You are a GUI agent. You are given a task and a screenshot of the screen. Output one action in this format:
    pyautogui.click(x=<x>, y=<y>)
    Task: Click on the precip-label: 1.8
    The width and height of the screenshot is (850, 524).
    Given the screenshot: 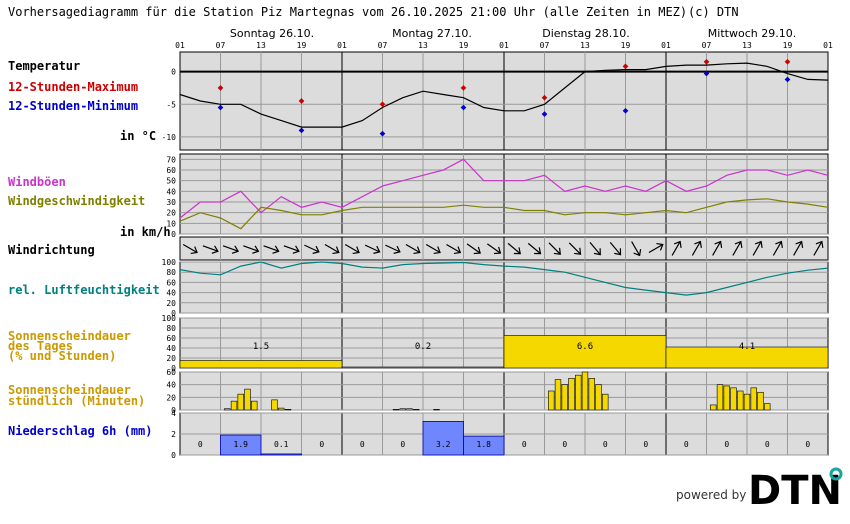 What is the action you would take?
    pyautogui.click(x=484, y=444)
    